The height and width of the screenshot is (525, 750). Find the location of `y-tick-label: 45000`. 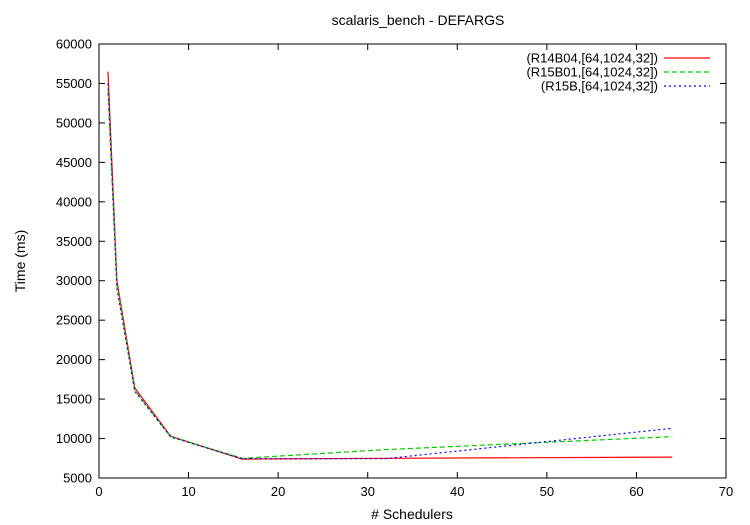

y-tick-label: 45000 is located at coordinates (74, 162).